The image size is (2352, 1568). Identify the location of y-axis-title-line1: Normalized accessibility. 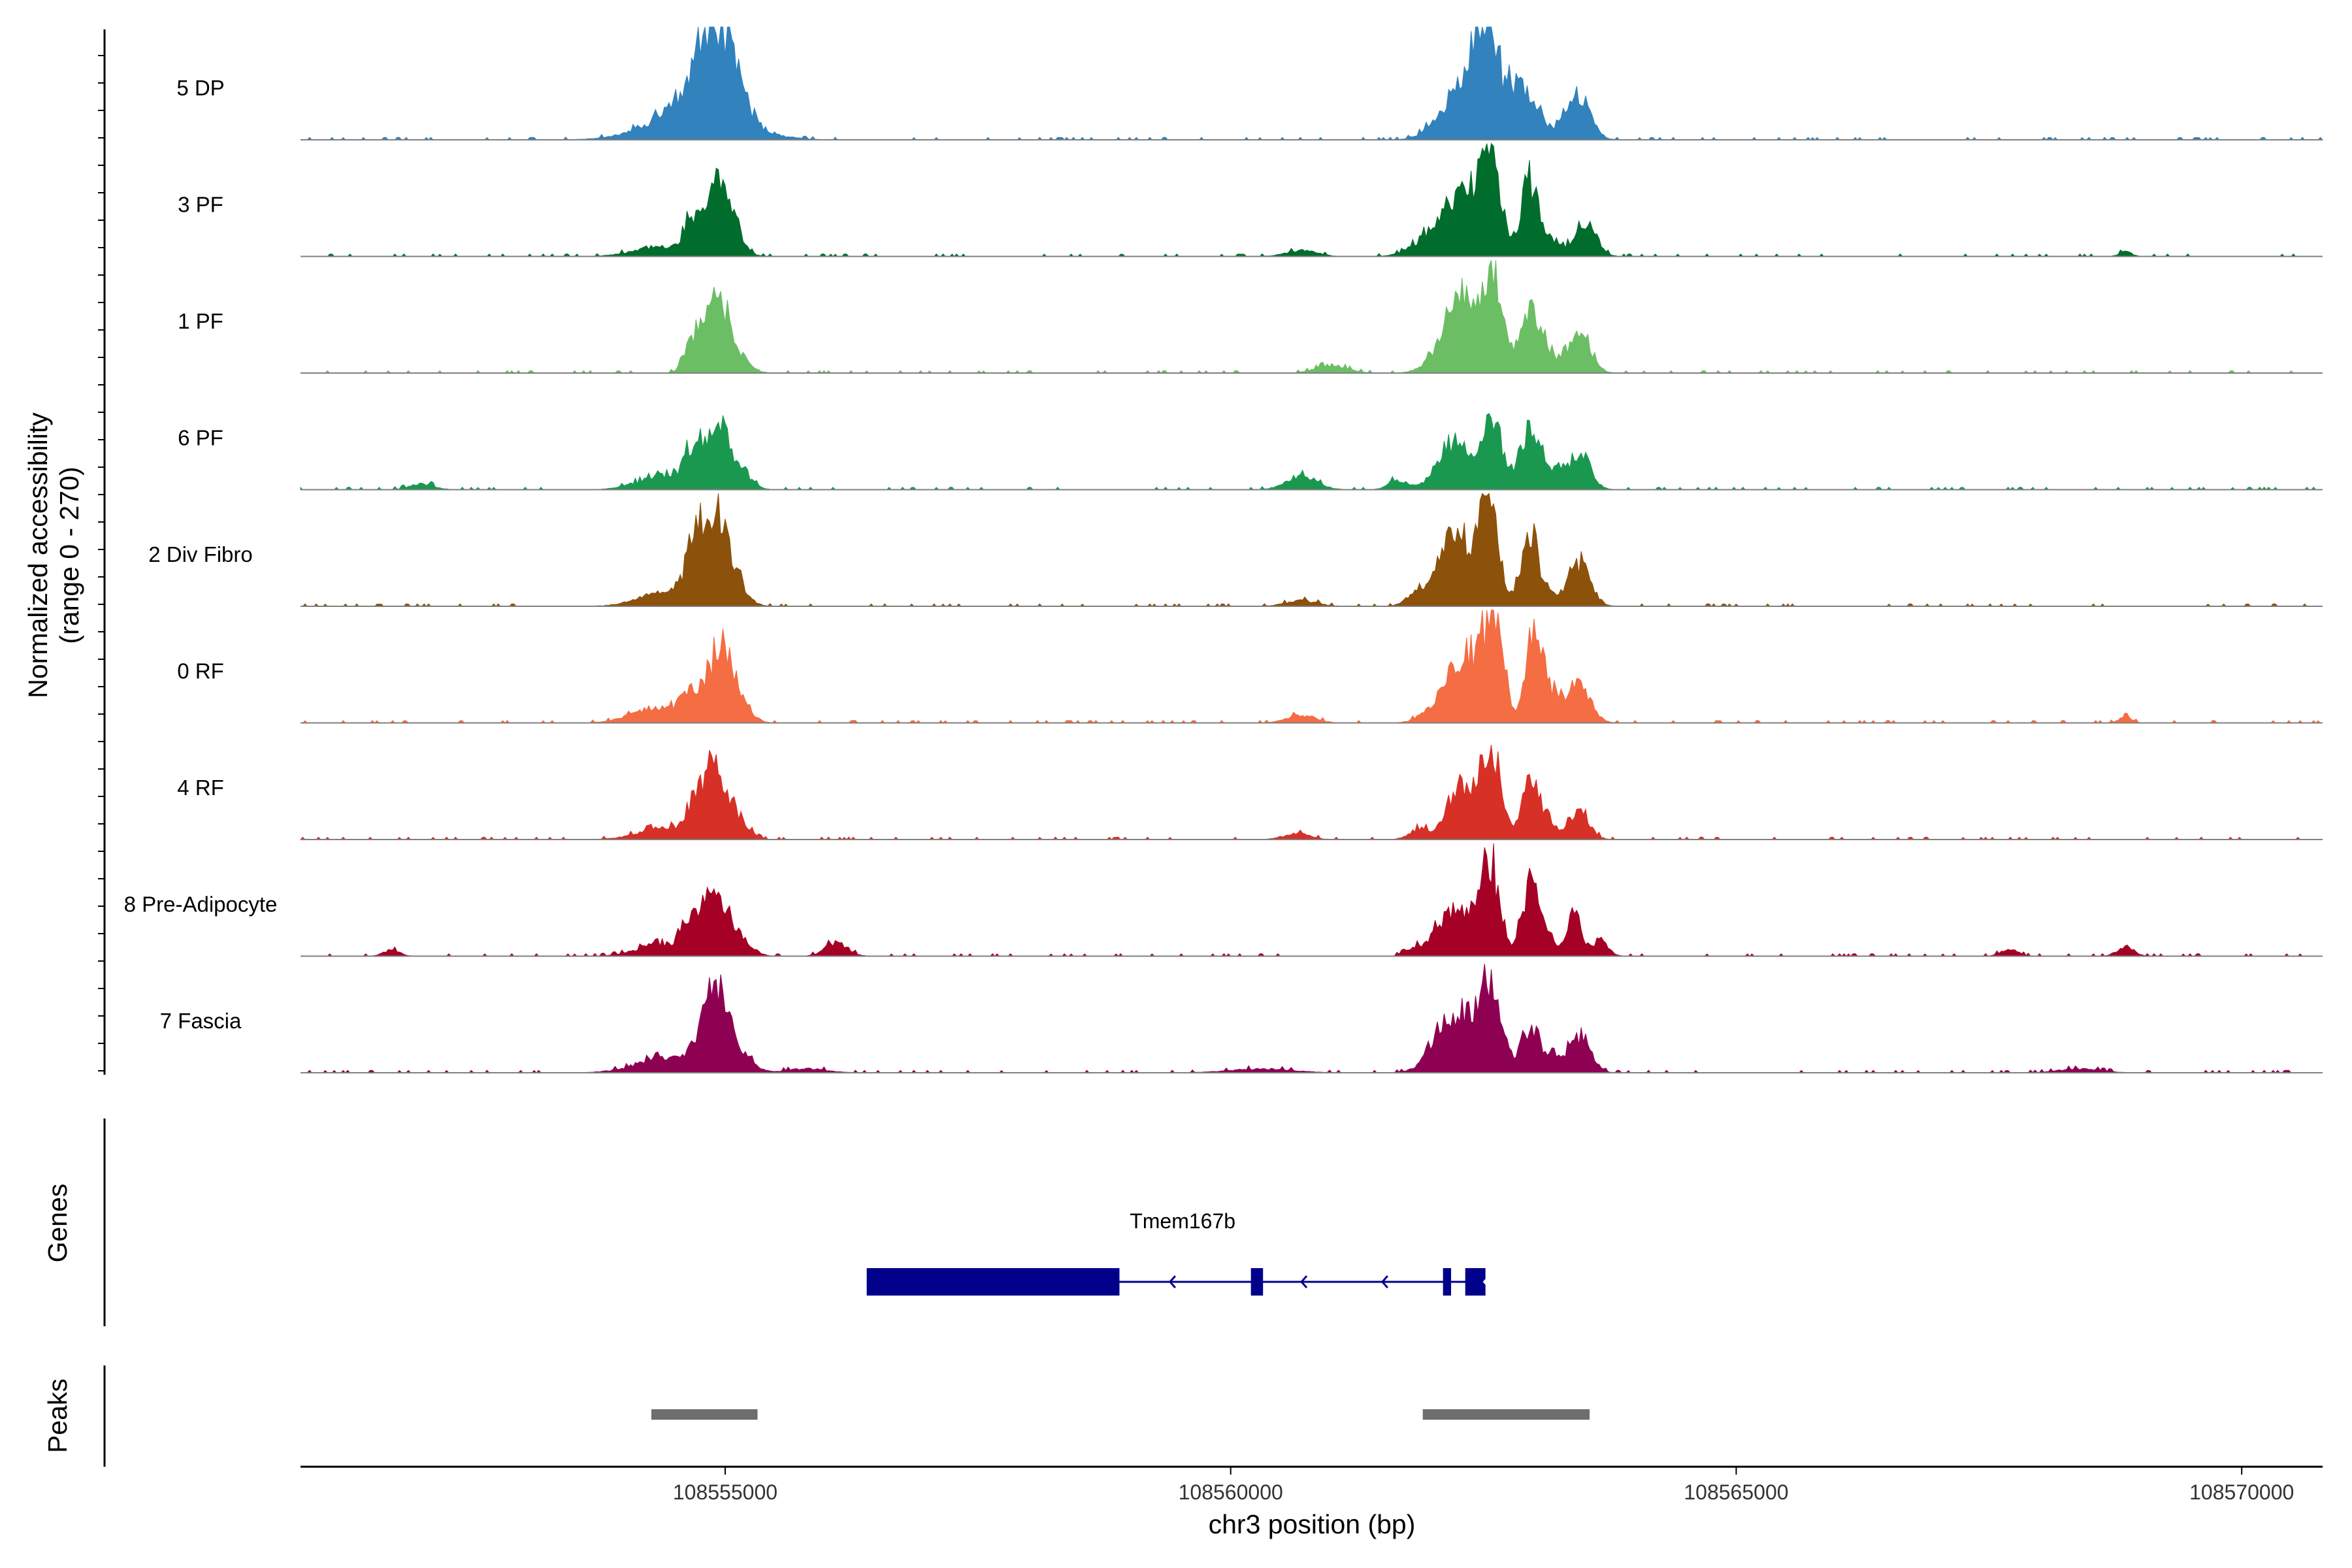
(38, 555).